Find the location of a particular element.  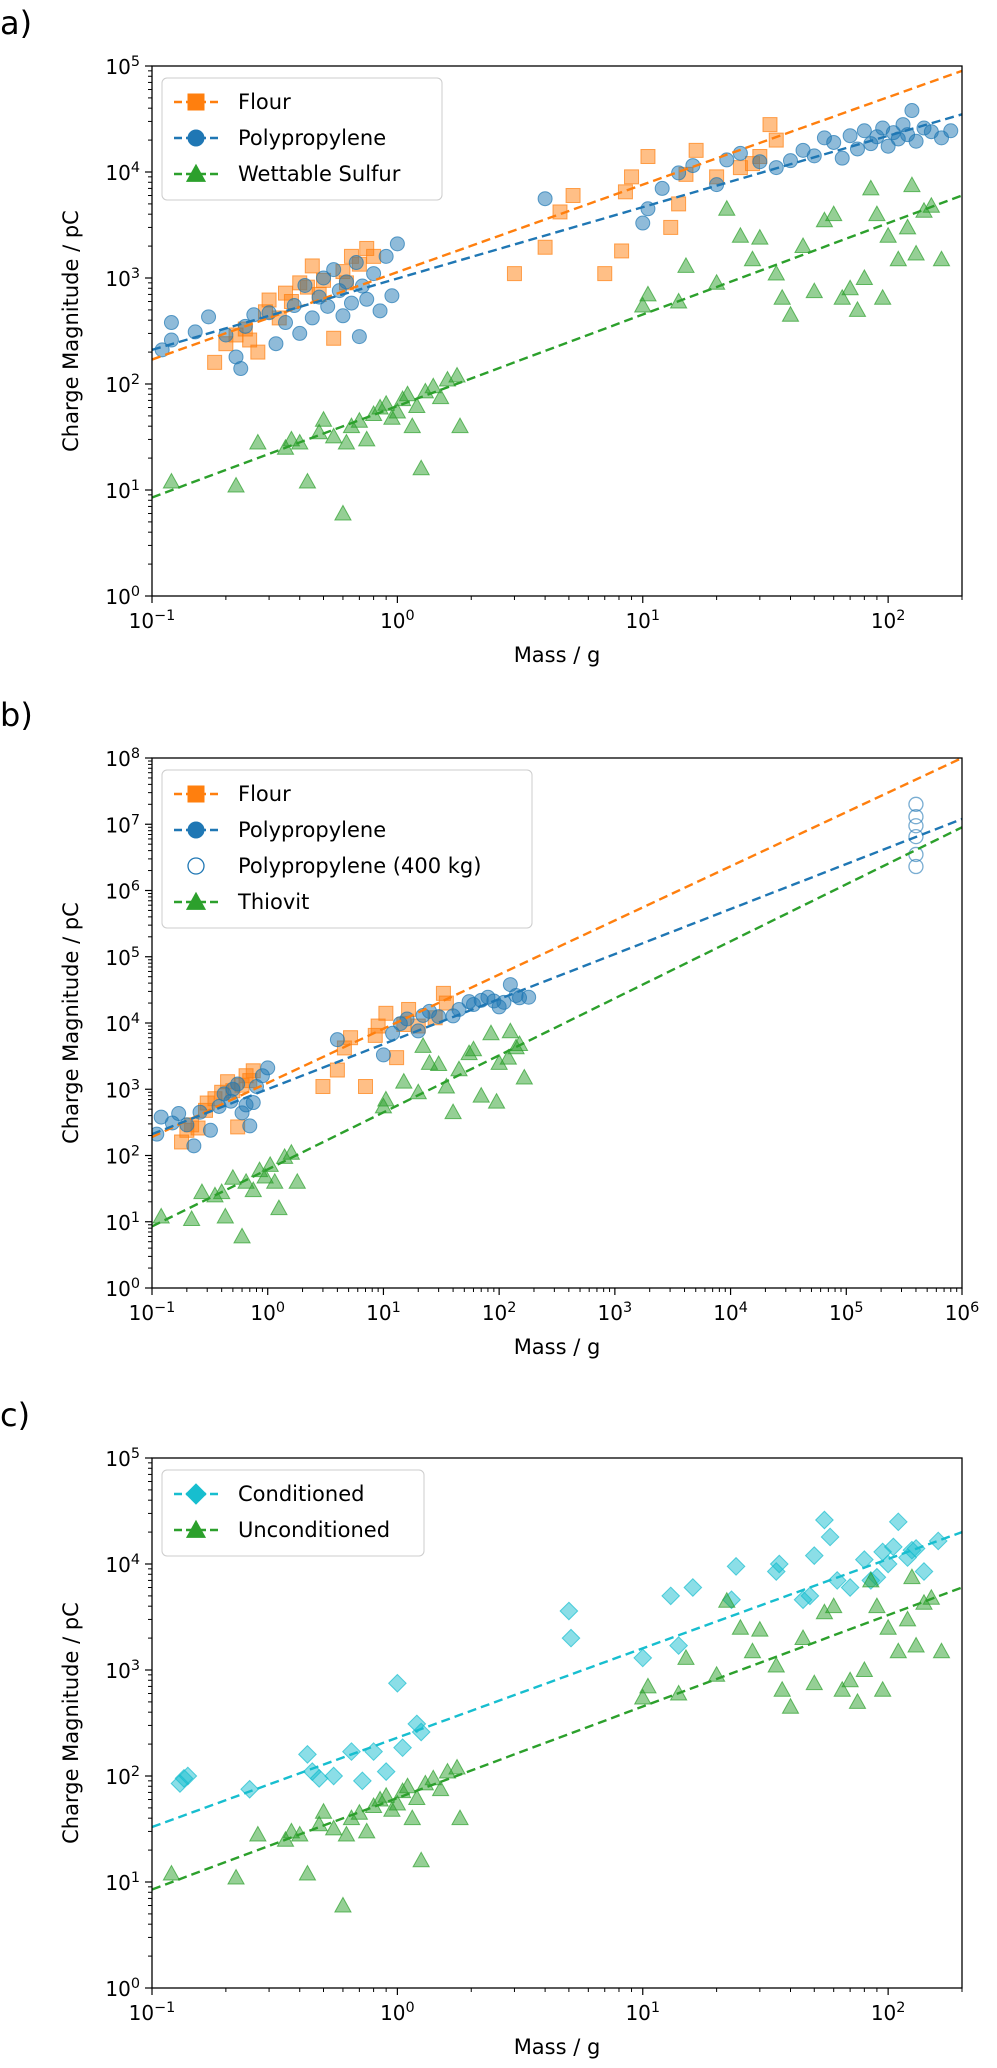

legend: Conditioned Unconditioned is located at coordinates (293, 1513).